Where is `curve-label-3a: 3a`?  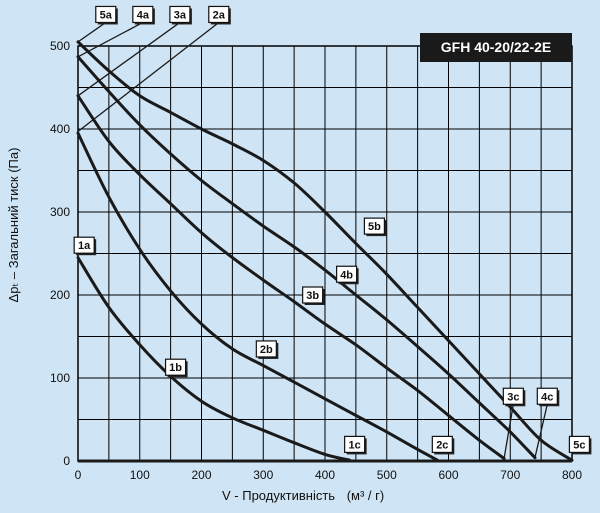 curve-label-3a: 3a is located at coordinates (180, 15).